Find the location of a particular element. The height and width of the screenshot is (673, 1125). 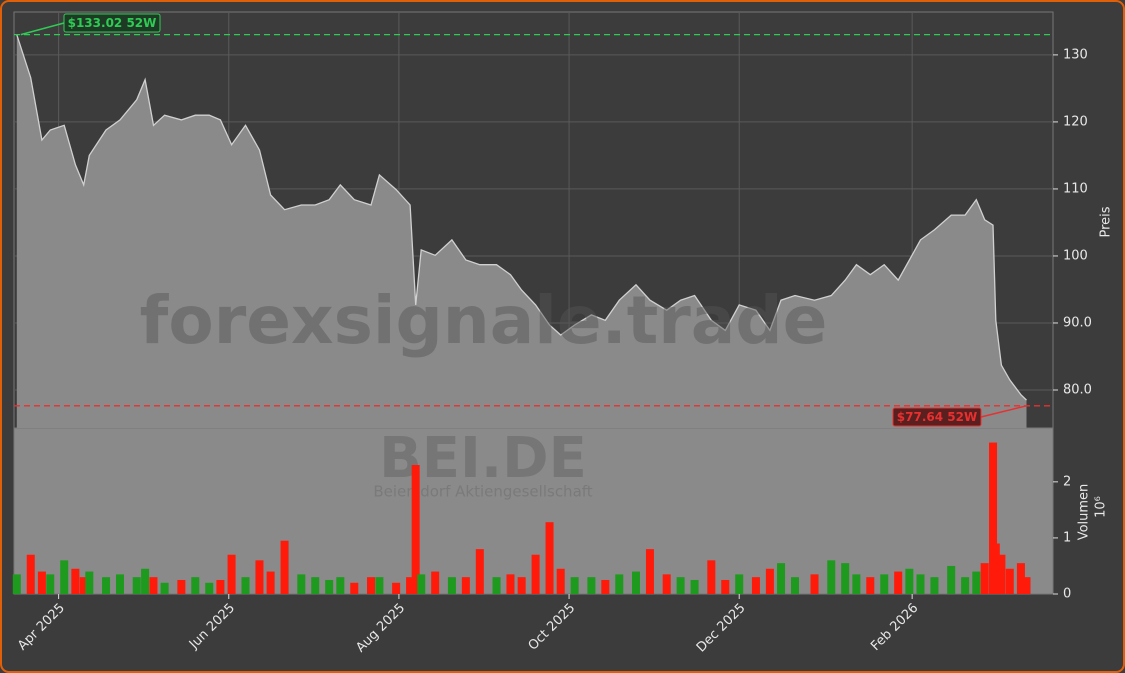

y-tick-label: 110 is located at coordinates (1075, 188).